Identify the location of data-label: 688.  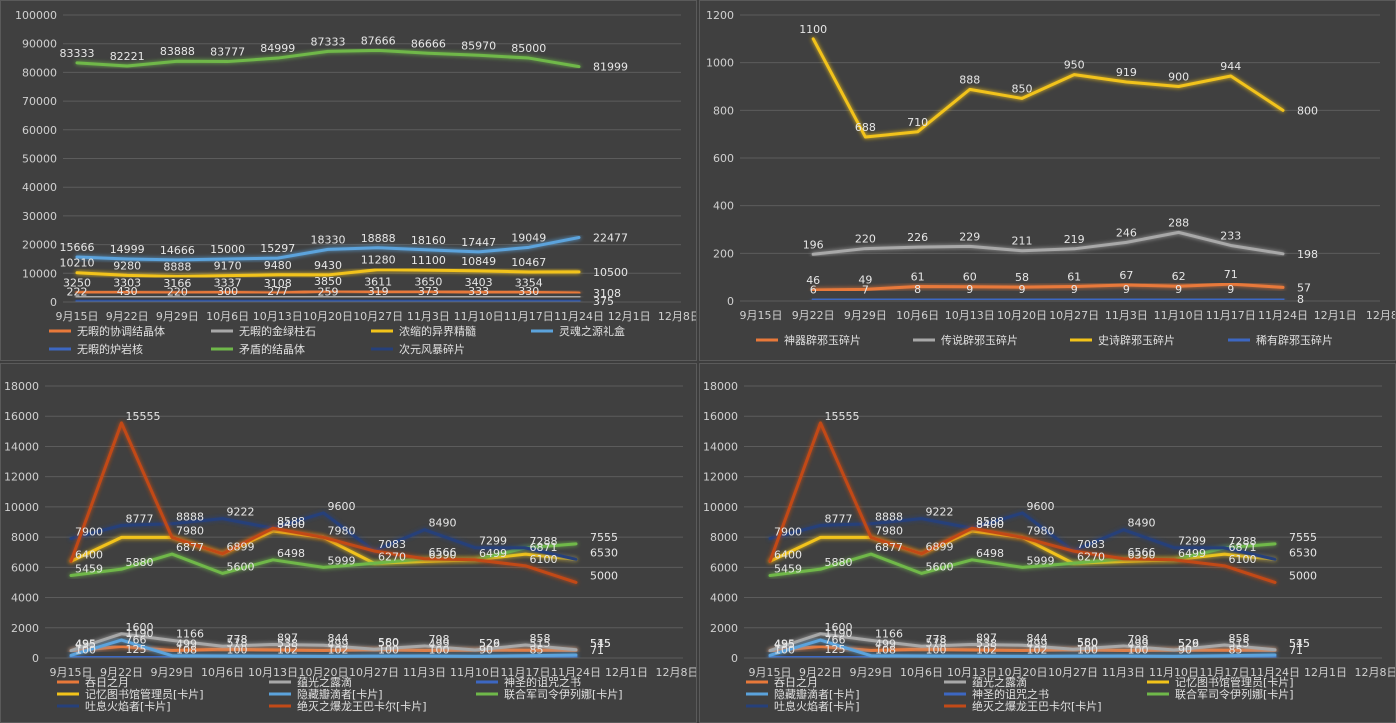
(865, 127).